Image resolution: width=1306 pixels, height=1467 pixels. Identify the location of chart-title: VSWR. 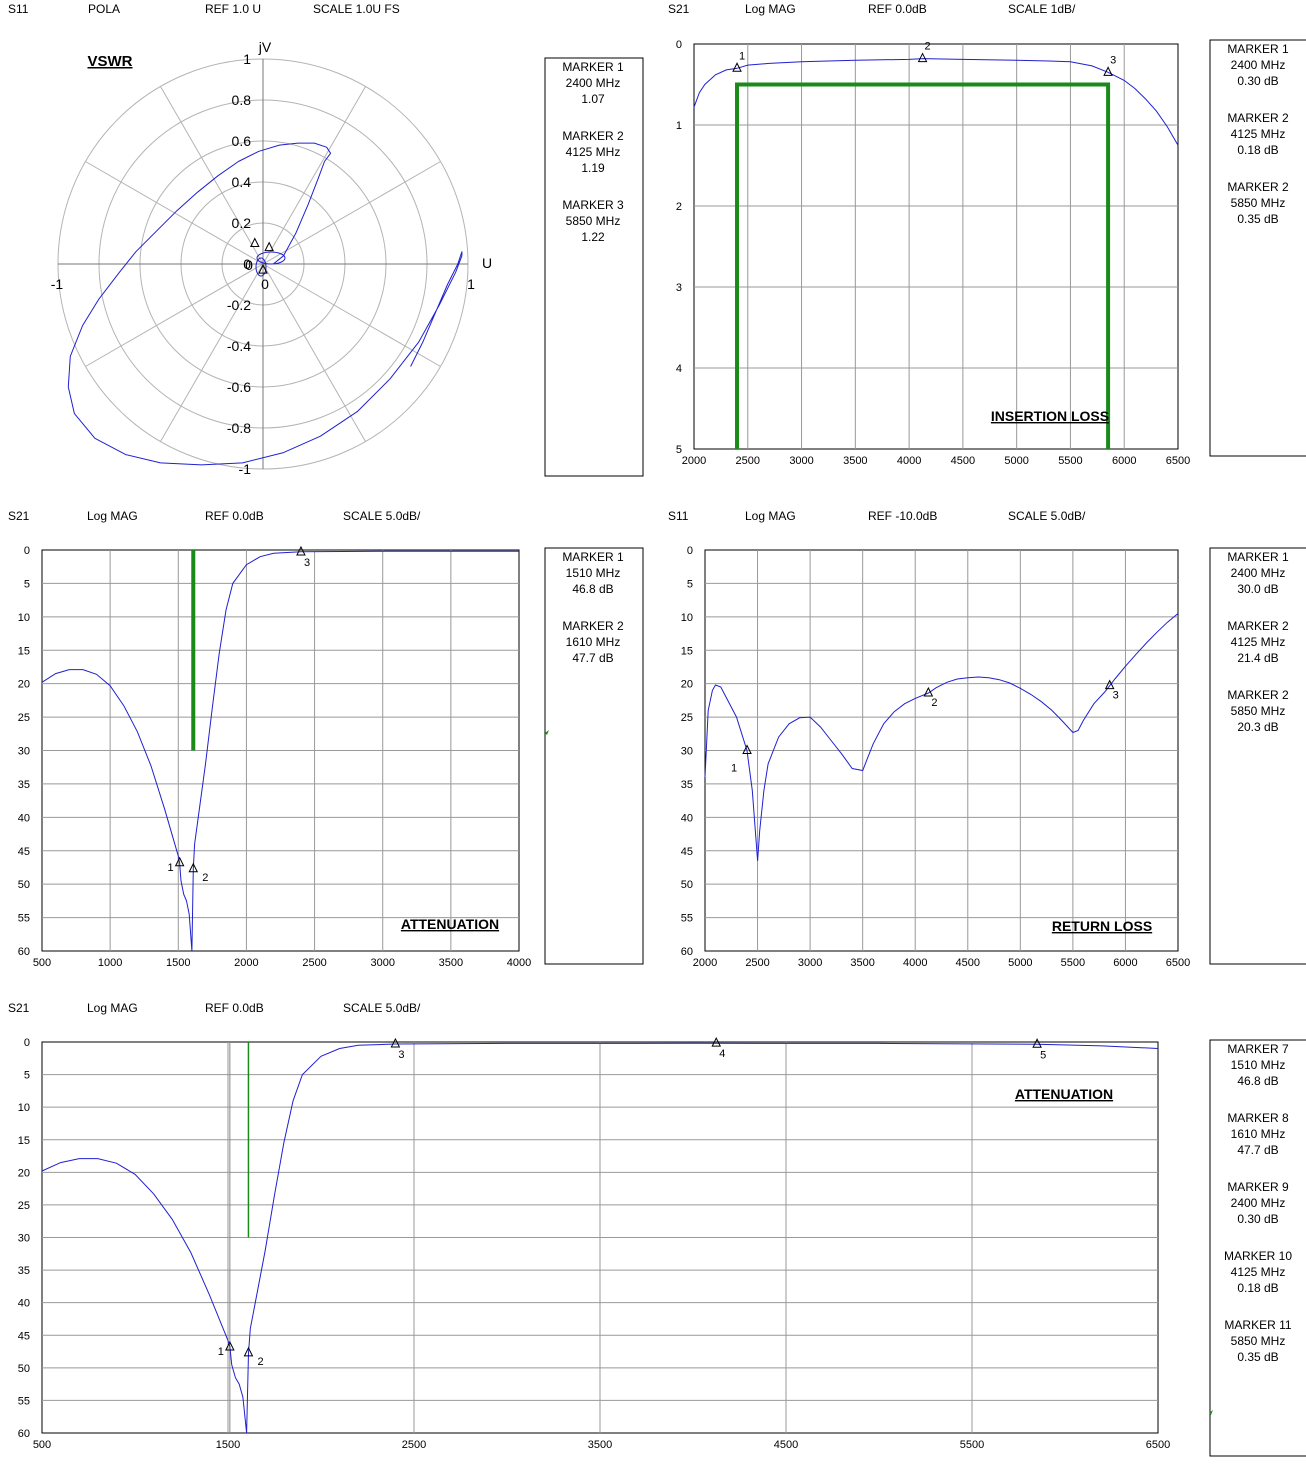
(110, 61).